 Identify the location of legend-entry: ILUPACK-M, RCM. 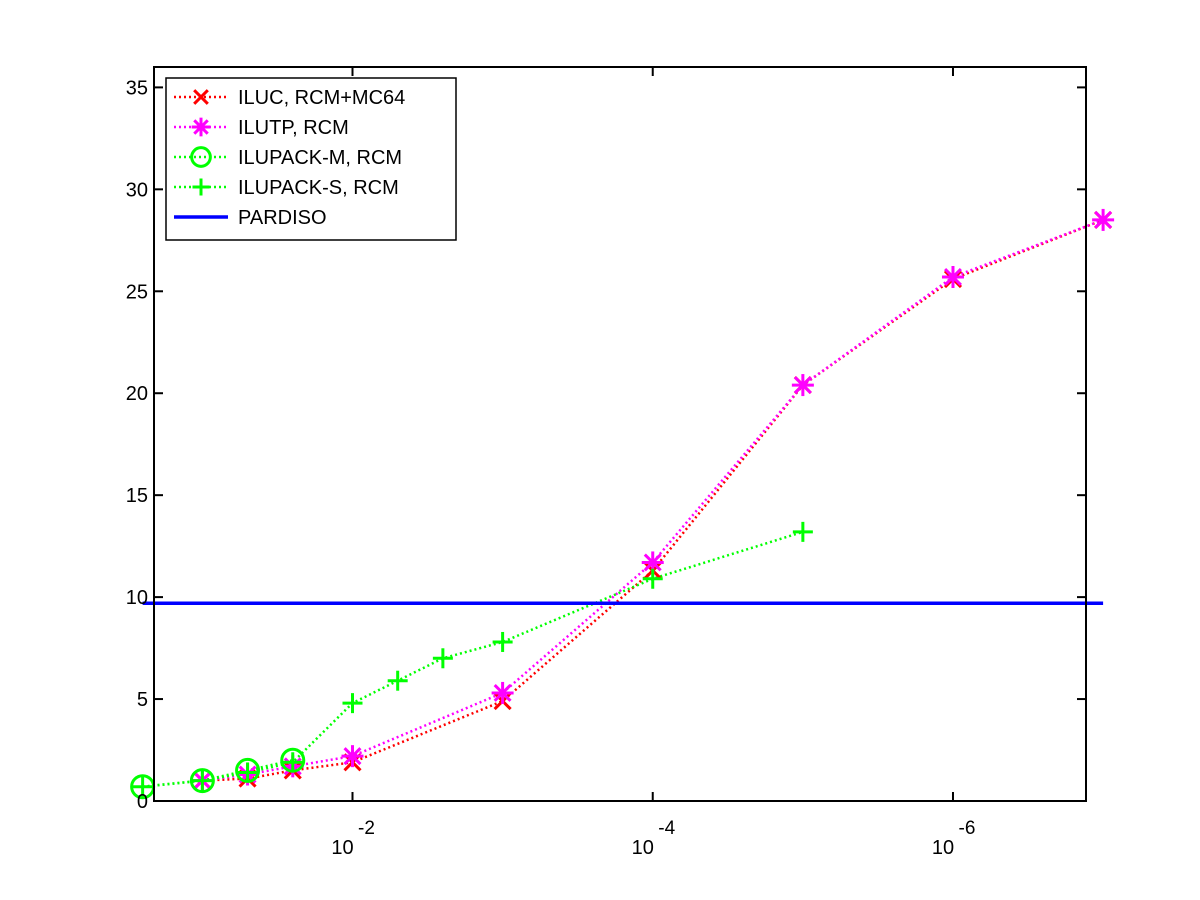
(288, 157).